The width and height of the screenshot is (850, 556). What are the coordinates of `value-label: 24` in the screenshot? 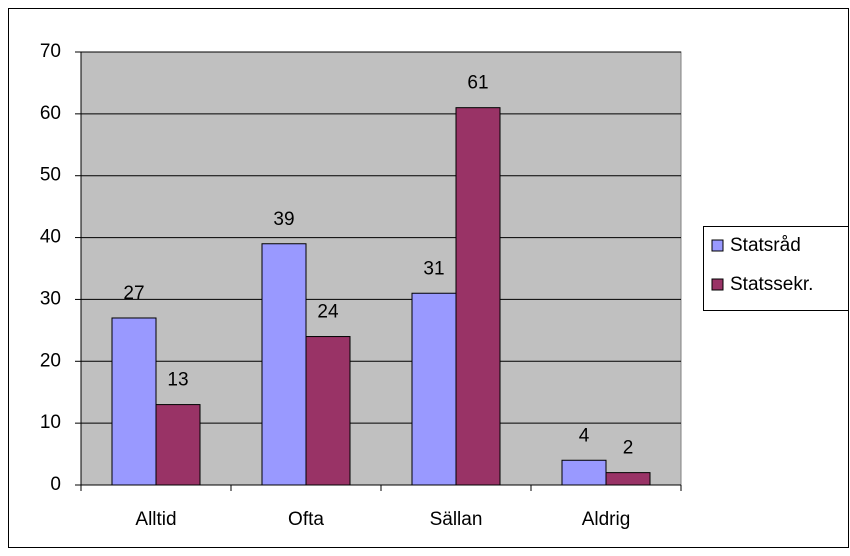 It's located at (328, 312).